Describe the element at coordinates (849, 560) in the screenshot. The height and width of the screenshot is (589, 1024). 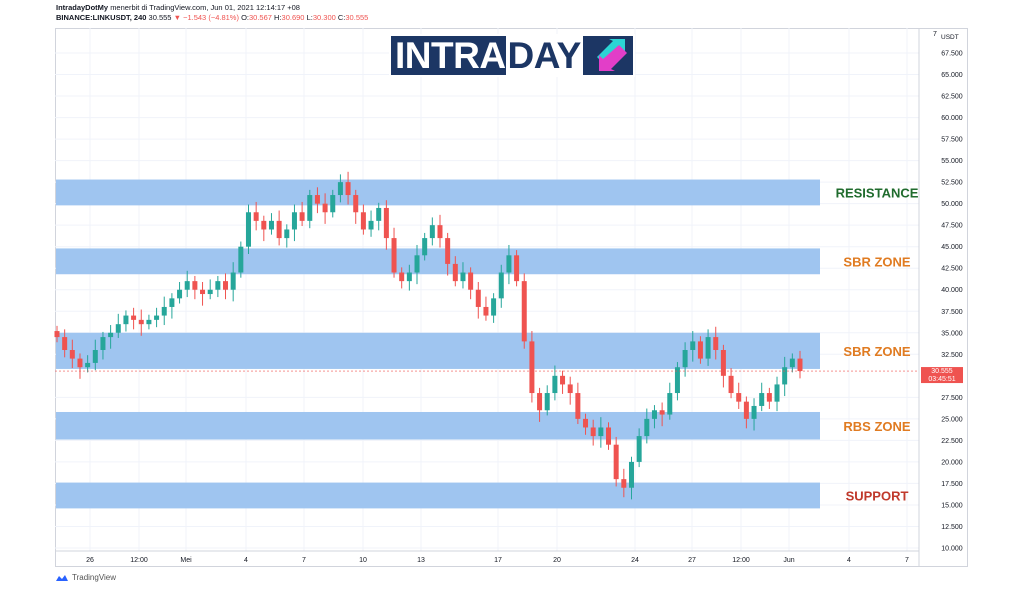
I see `time-tick-label: 4` at that location.